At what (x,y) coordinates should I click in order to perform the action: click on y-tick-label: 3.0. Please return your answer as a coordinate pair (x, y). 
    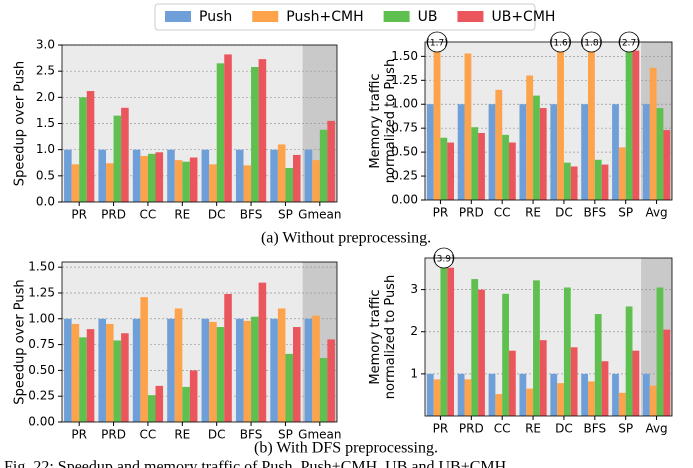
    Looking at the image, I should click on (45, 45).